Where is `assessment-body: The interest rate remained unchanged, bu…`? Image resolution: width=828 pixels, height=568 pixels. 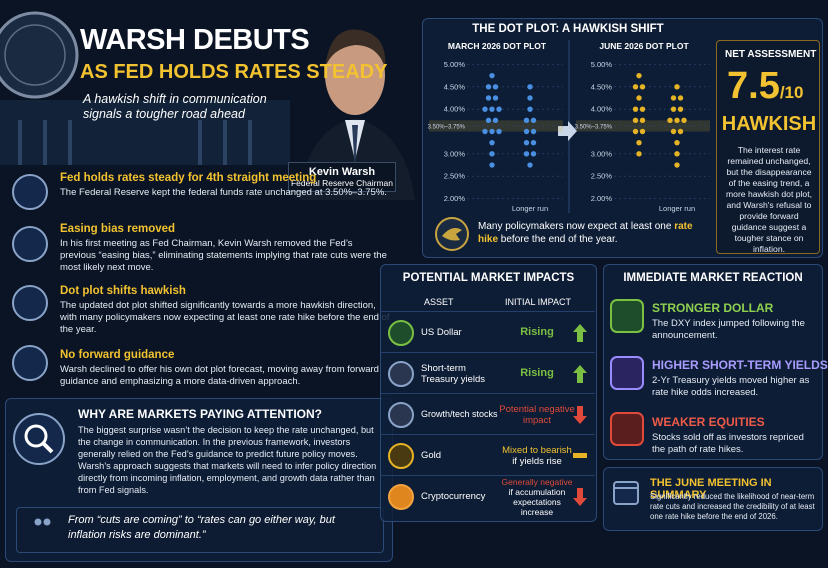 assessment-body: The interest rate remained unchanged, bu… is located at coordinates (769, 199).